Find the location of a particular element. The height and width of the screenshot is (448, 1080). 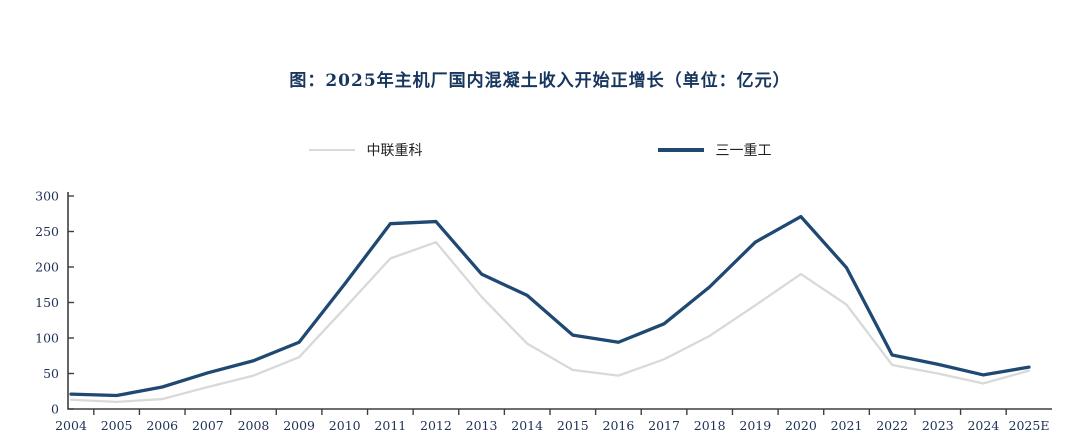

x-tick-label: 2011 is located at coordinates (390, 425).